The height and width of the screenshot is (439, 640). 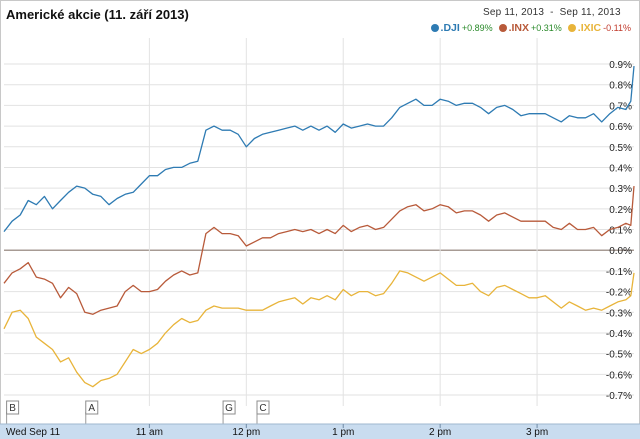 I want to click on date-range-to: Sep 11, 2013, so click(x=590, y=12).